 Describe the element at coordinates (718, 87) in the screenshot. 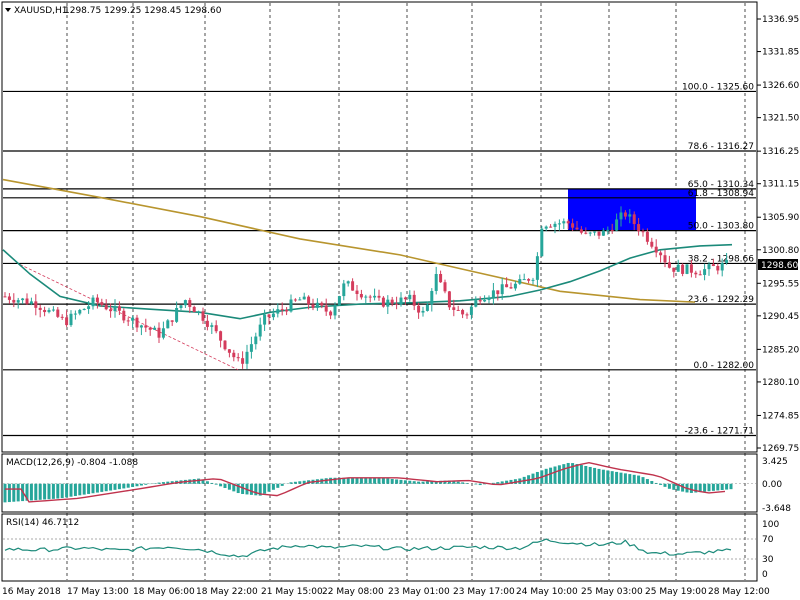

I see `fib-level-label: 100.0 - 1325.60` at that location.